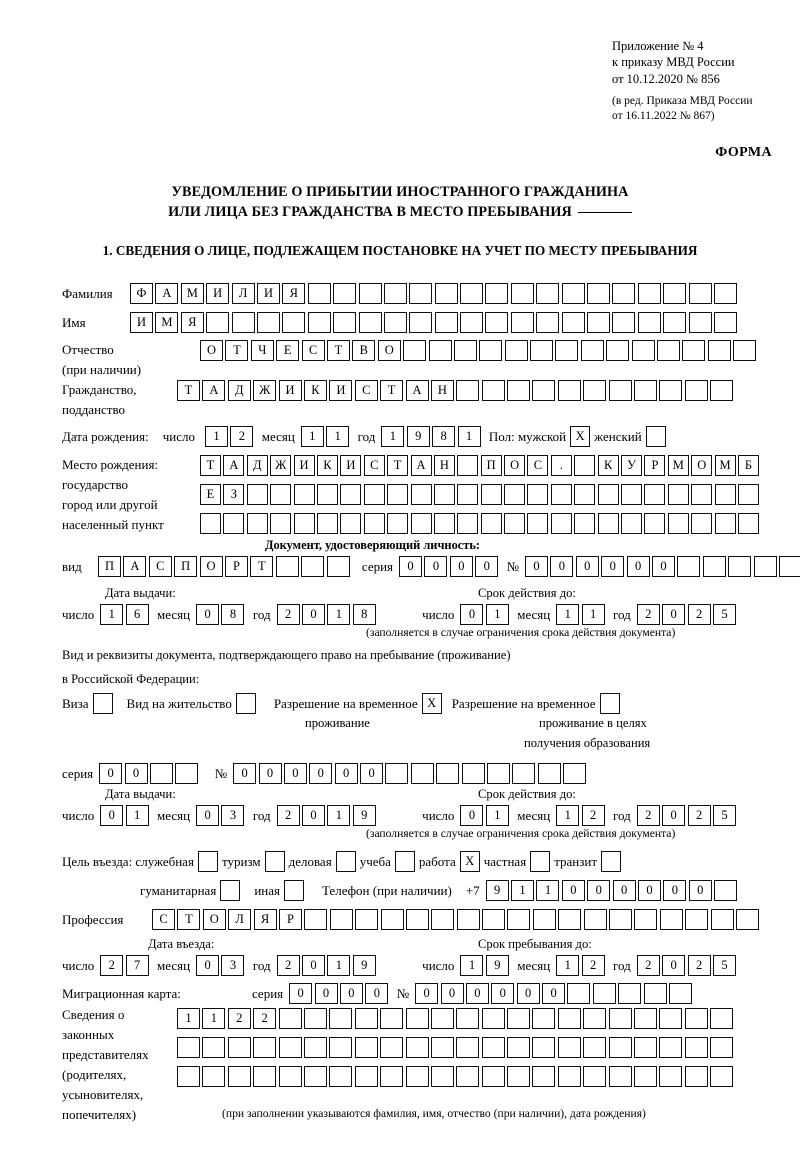  What do you see at coordinates (442, 390) in the screenshot?
I see `char-cell: Н` at bounding box center [442, 390].